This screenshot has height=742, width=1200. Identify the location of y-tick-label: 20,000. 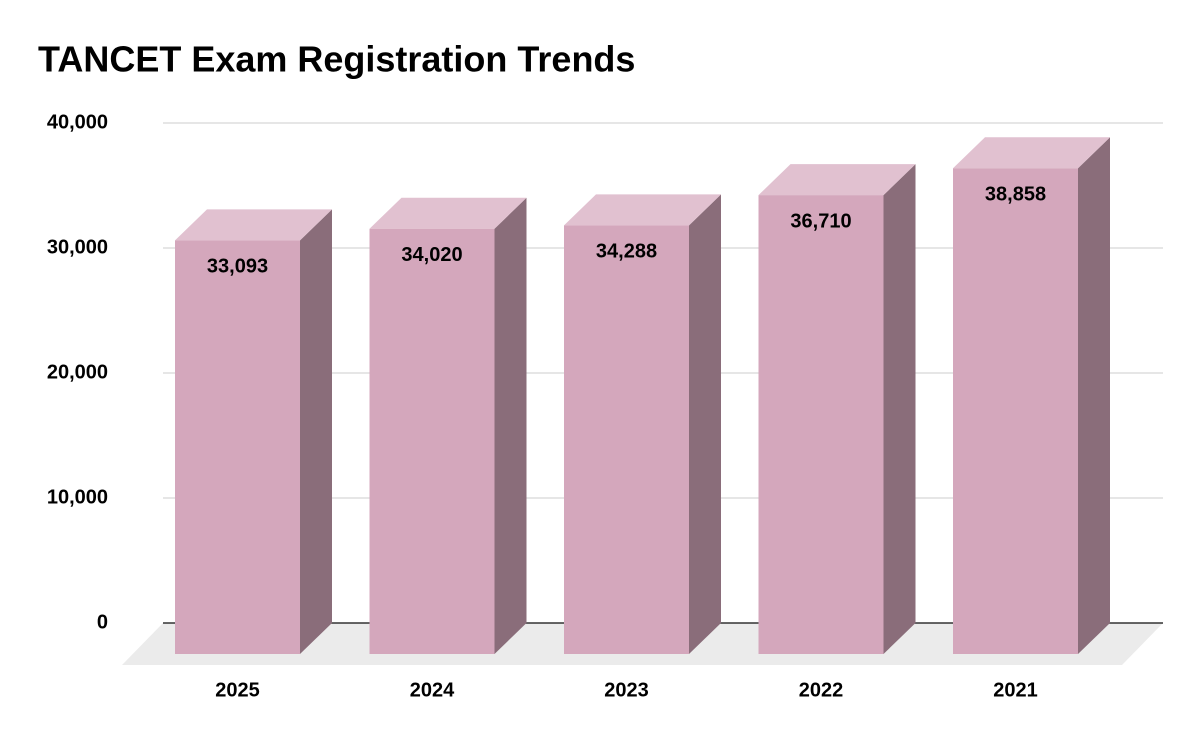
(77, 372).